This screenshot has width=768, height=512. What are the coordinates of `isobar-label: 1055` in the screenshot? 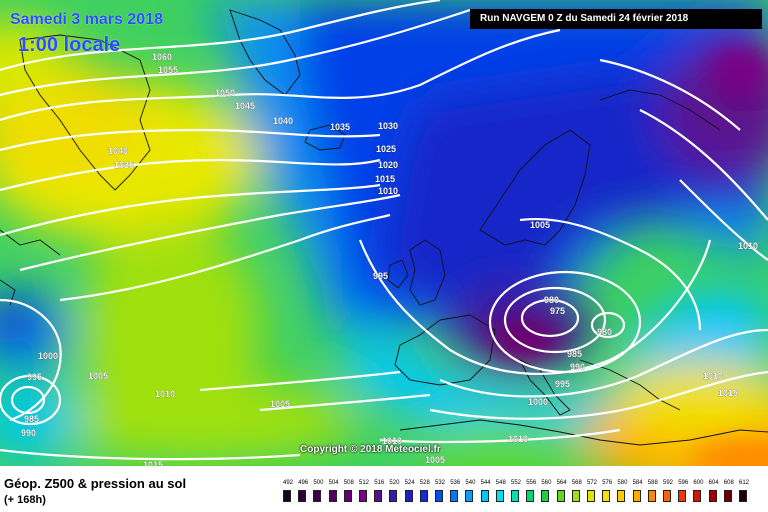 It's located at (168, 70).